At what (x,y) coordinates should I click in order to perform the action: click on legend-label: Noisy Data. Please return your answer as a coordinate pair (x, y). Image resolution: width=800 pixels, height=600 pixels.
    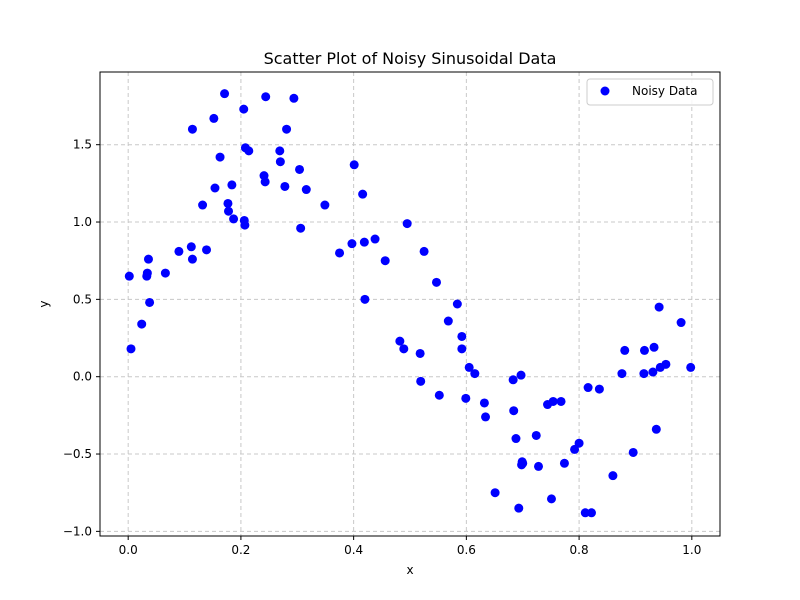
    Looking at the image, I should click on (664, 91).